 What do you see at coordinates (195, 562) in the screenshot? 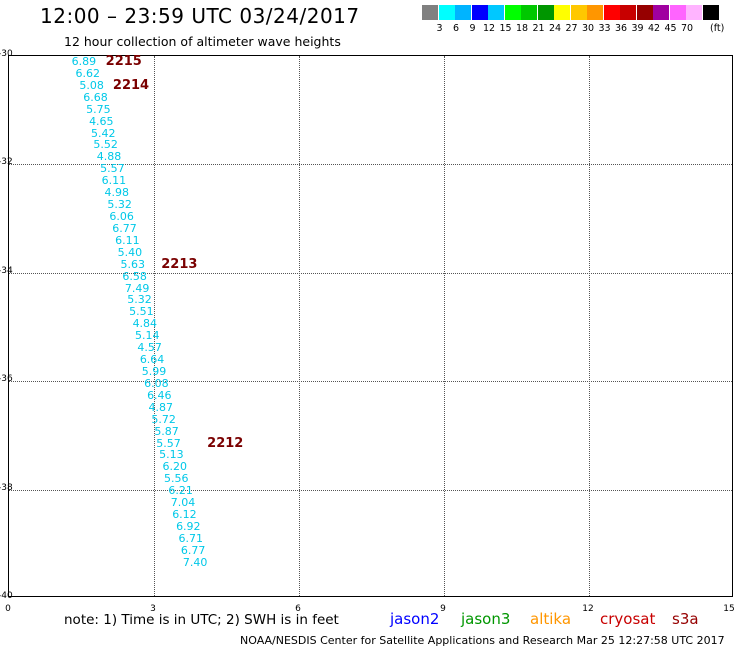
I see `wave-height-value: 7.40` at bounding box center [195, 562].